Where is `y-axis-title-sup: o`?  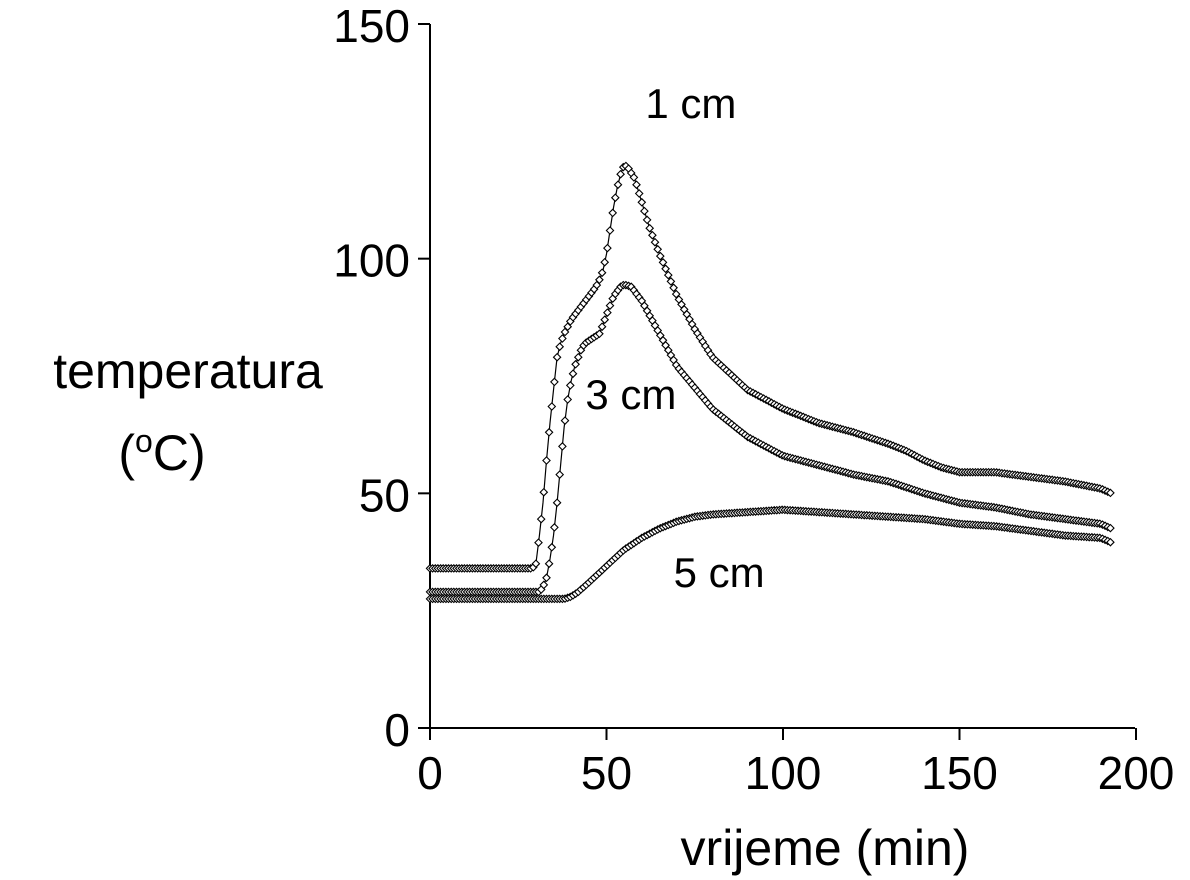 y-axis-title-sup: o is located at coordinates (144, 441).